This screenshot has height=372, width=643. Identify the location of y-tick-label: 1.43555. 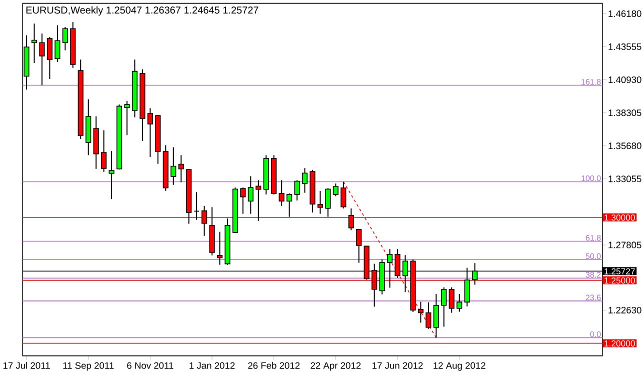
(625, 46).